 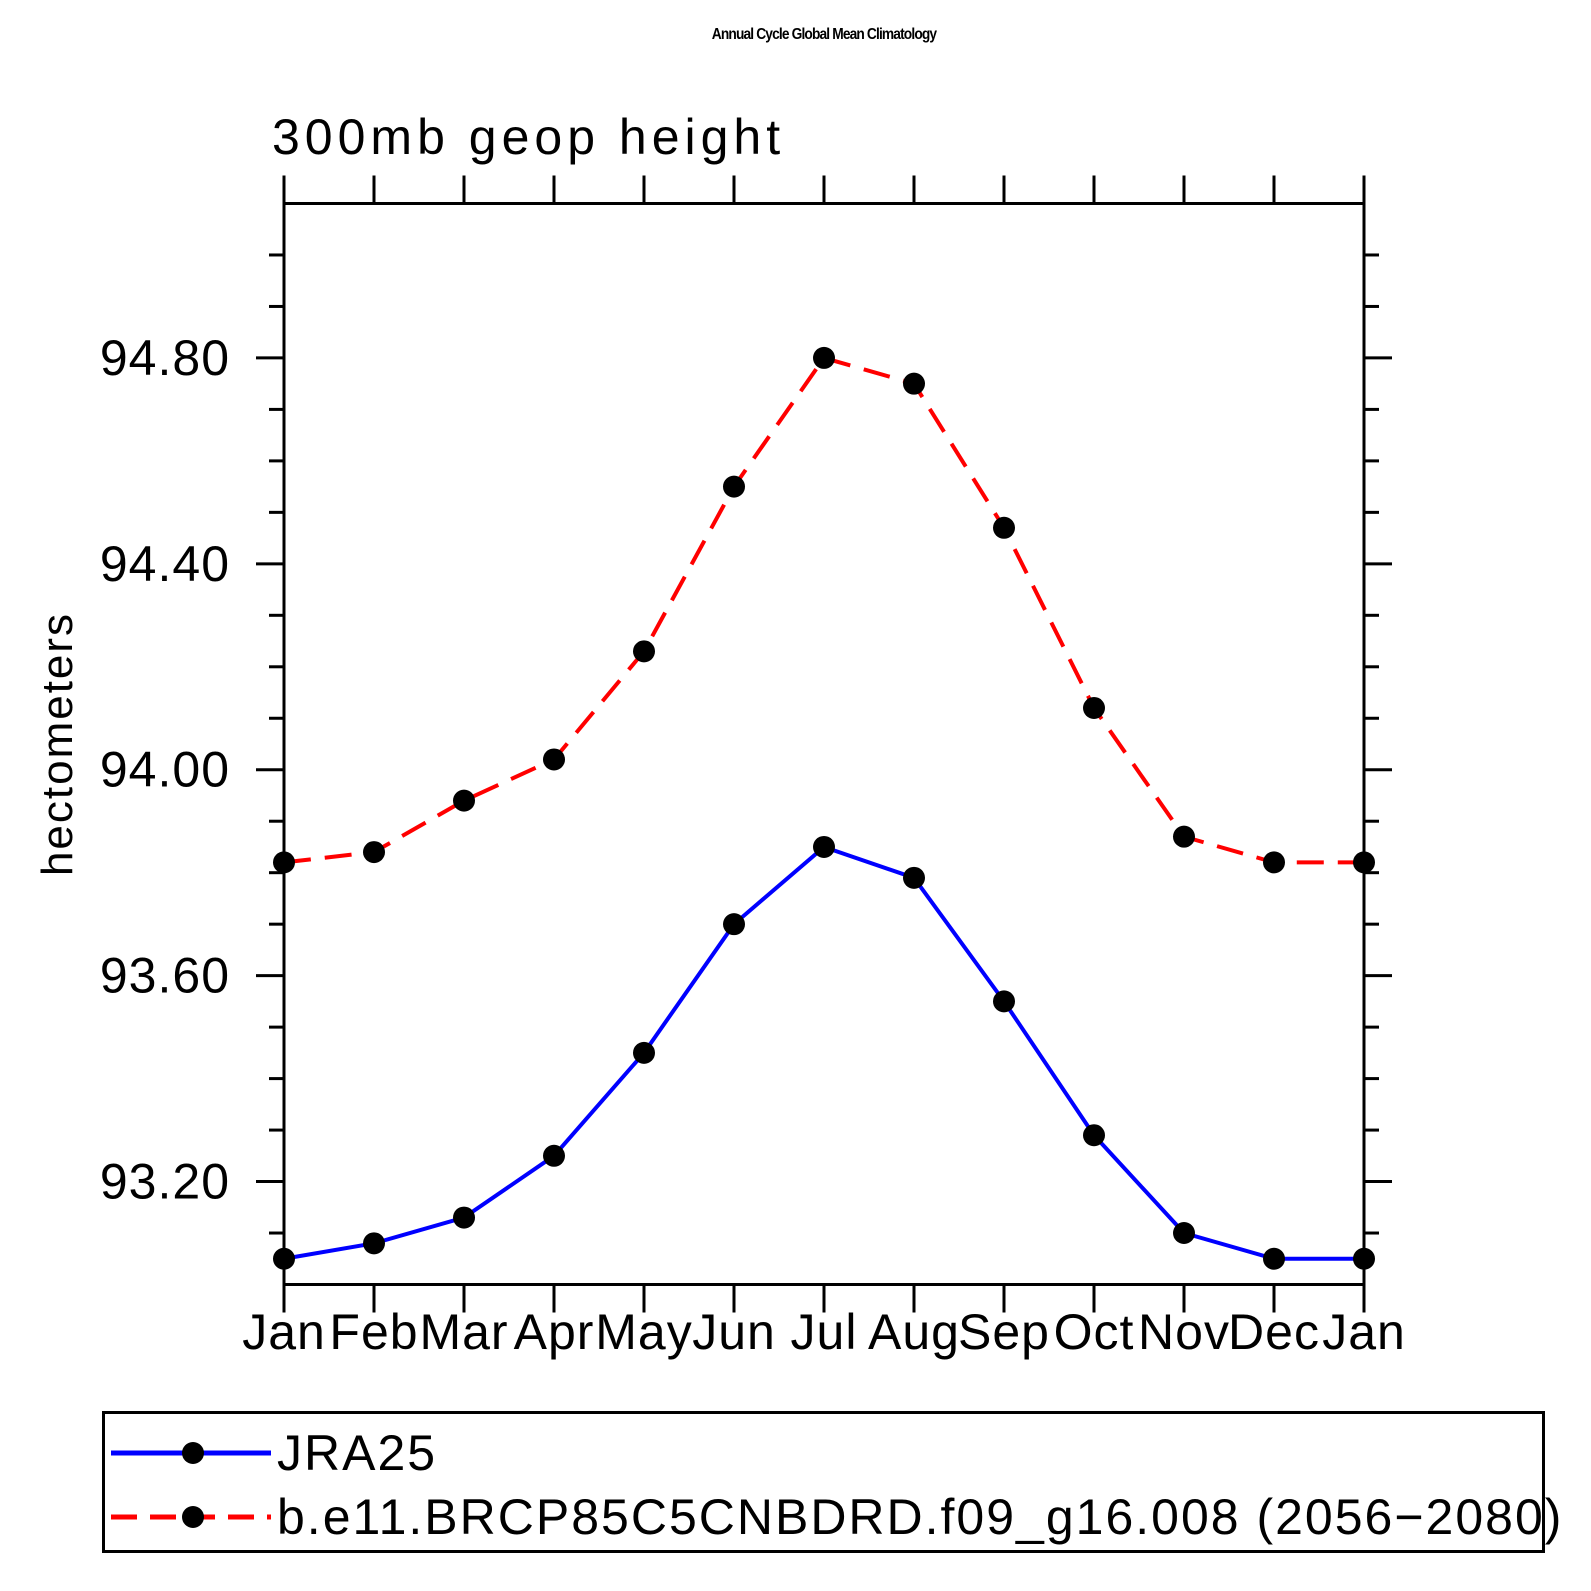 What do you see at coordinates (914, 1332) in the screenshot?
I see `x-tick-label: Aug` at bounding box center [914, 1332].